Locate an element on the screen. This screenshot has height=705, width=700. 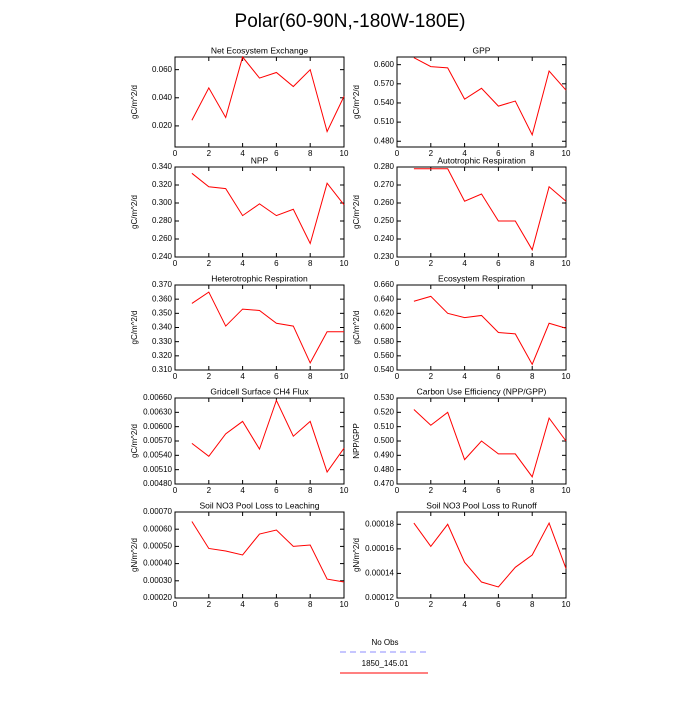
y-tick-label: 0.310 is located at coordinates (162, 369).